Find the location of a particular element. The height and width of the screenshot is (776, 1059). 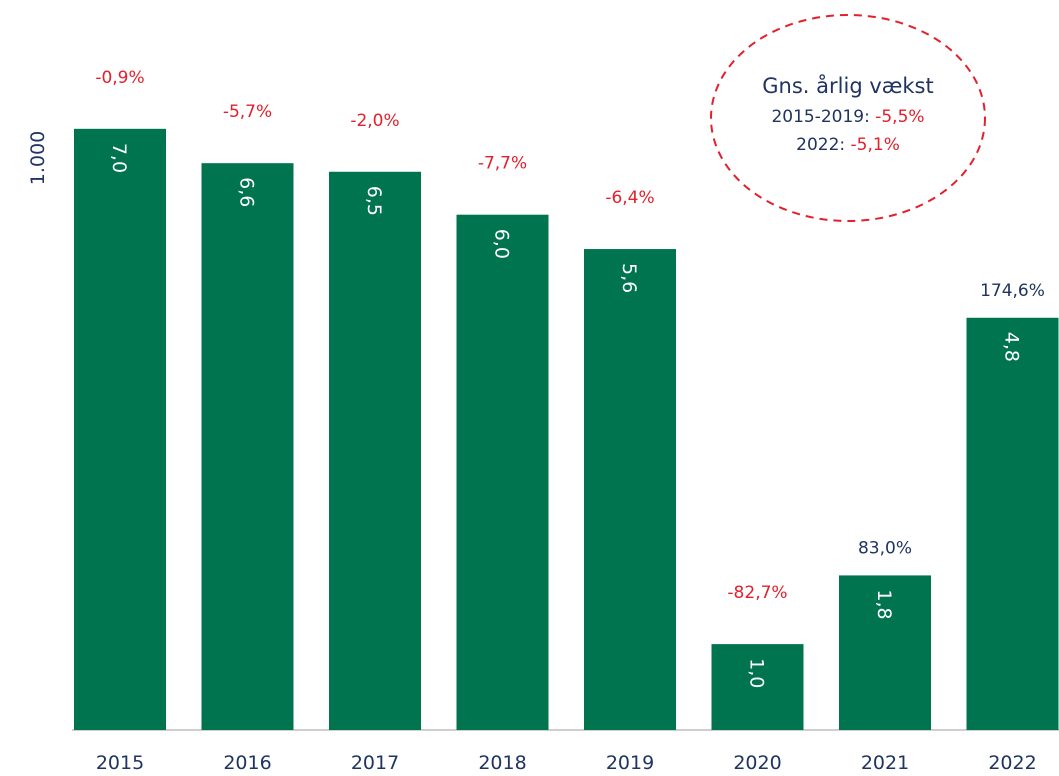

growth-label: -5,7% is located at coordinates (247, 112).